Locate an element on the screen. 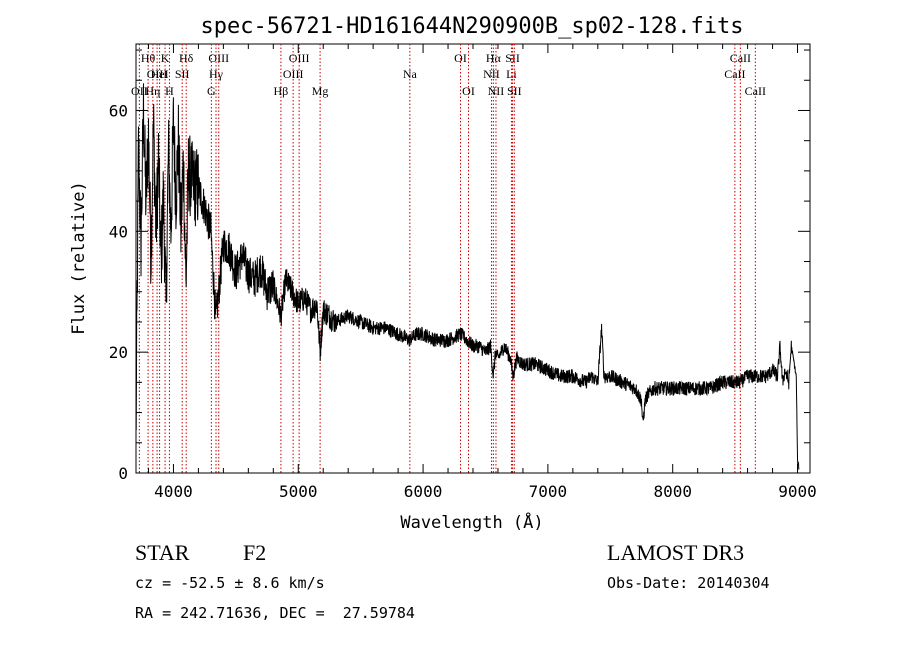 This screenshot has width=900, height=649. object-type: STAR is located at coordinates (162, 552).